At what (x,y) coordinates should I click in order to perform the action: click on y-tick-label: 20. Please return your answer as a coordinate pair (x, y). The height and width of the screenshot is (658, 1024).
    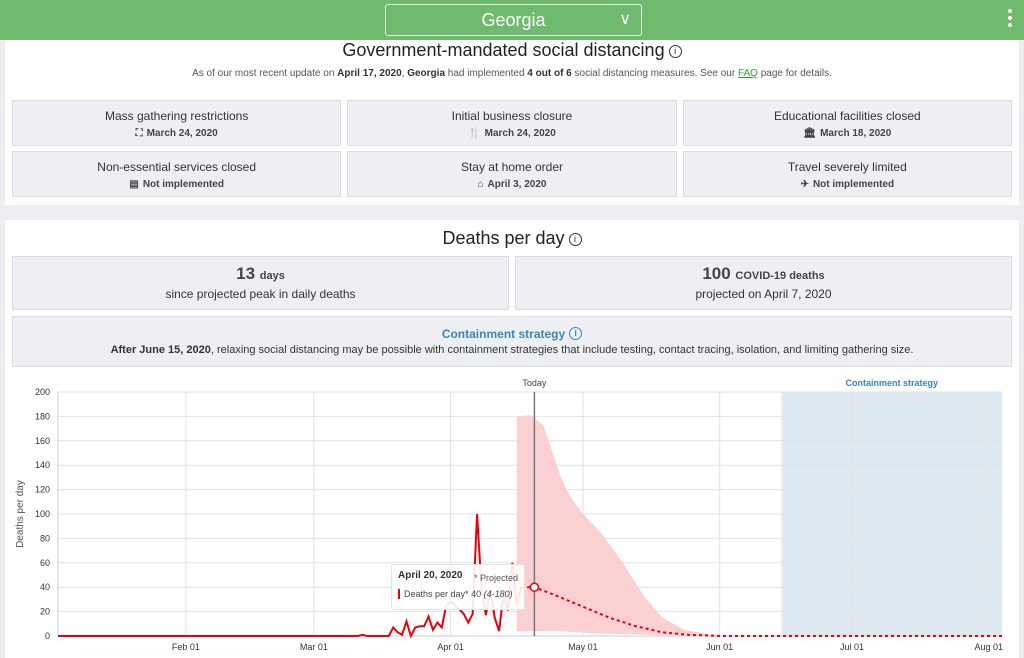
    Looking at the image, I should click on (45, 612).